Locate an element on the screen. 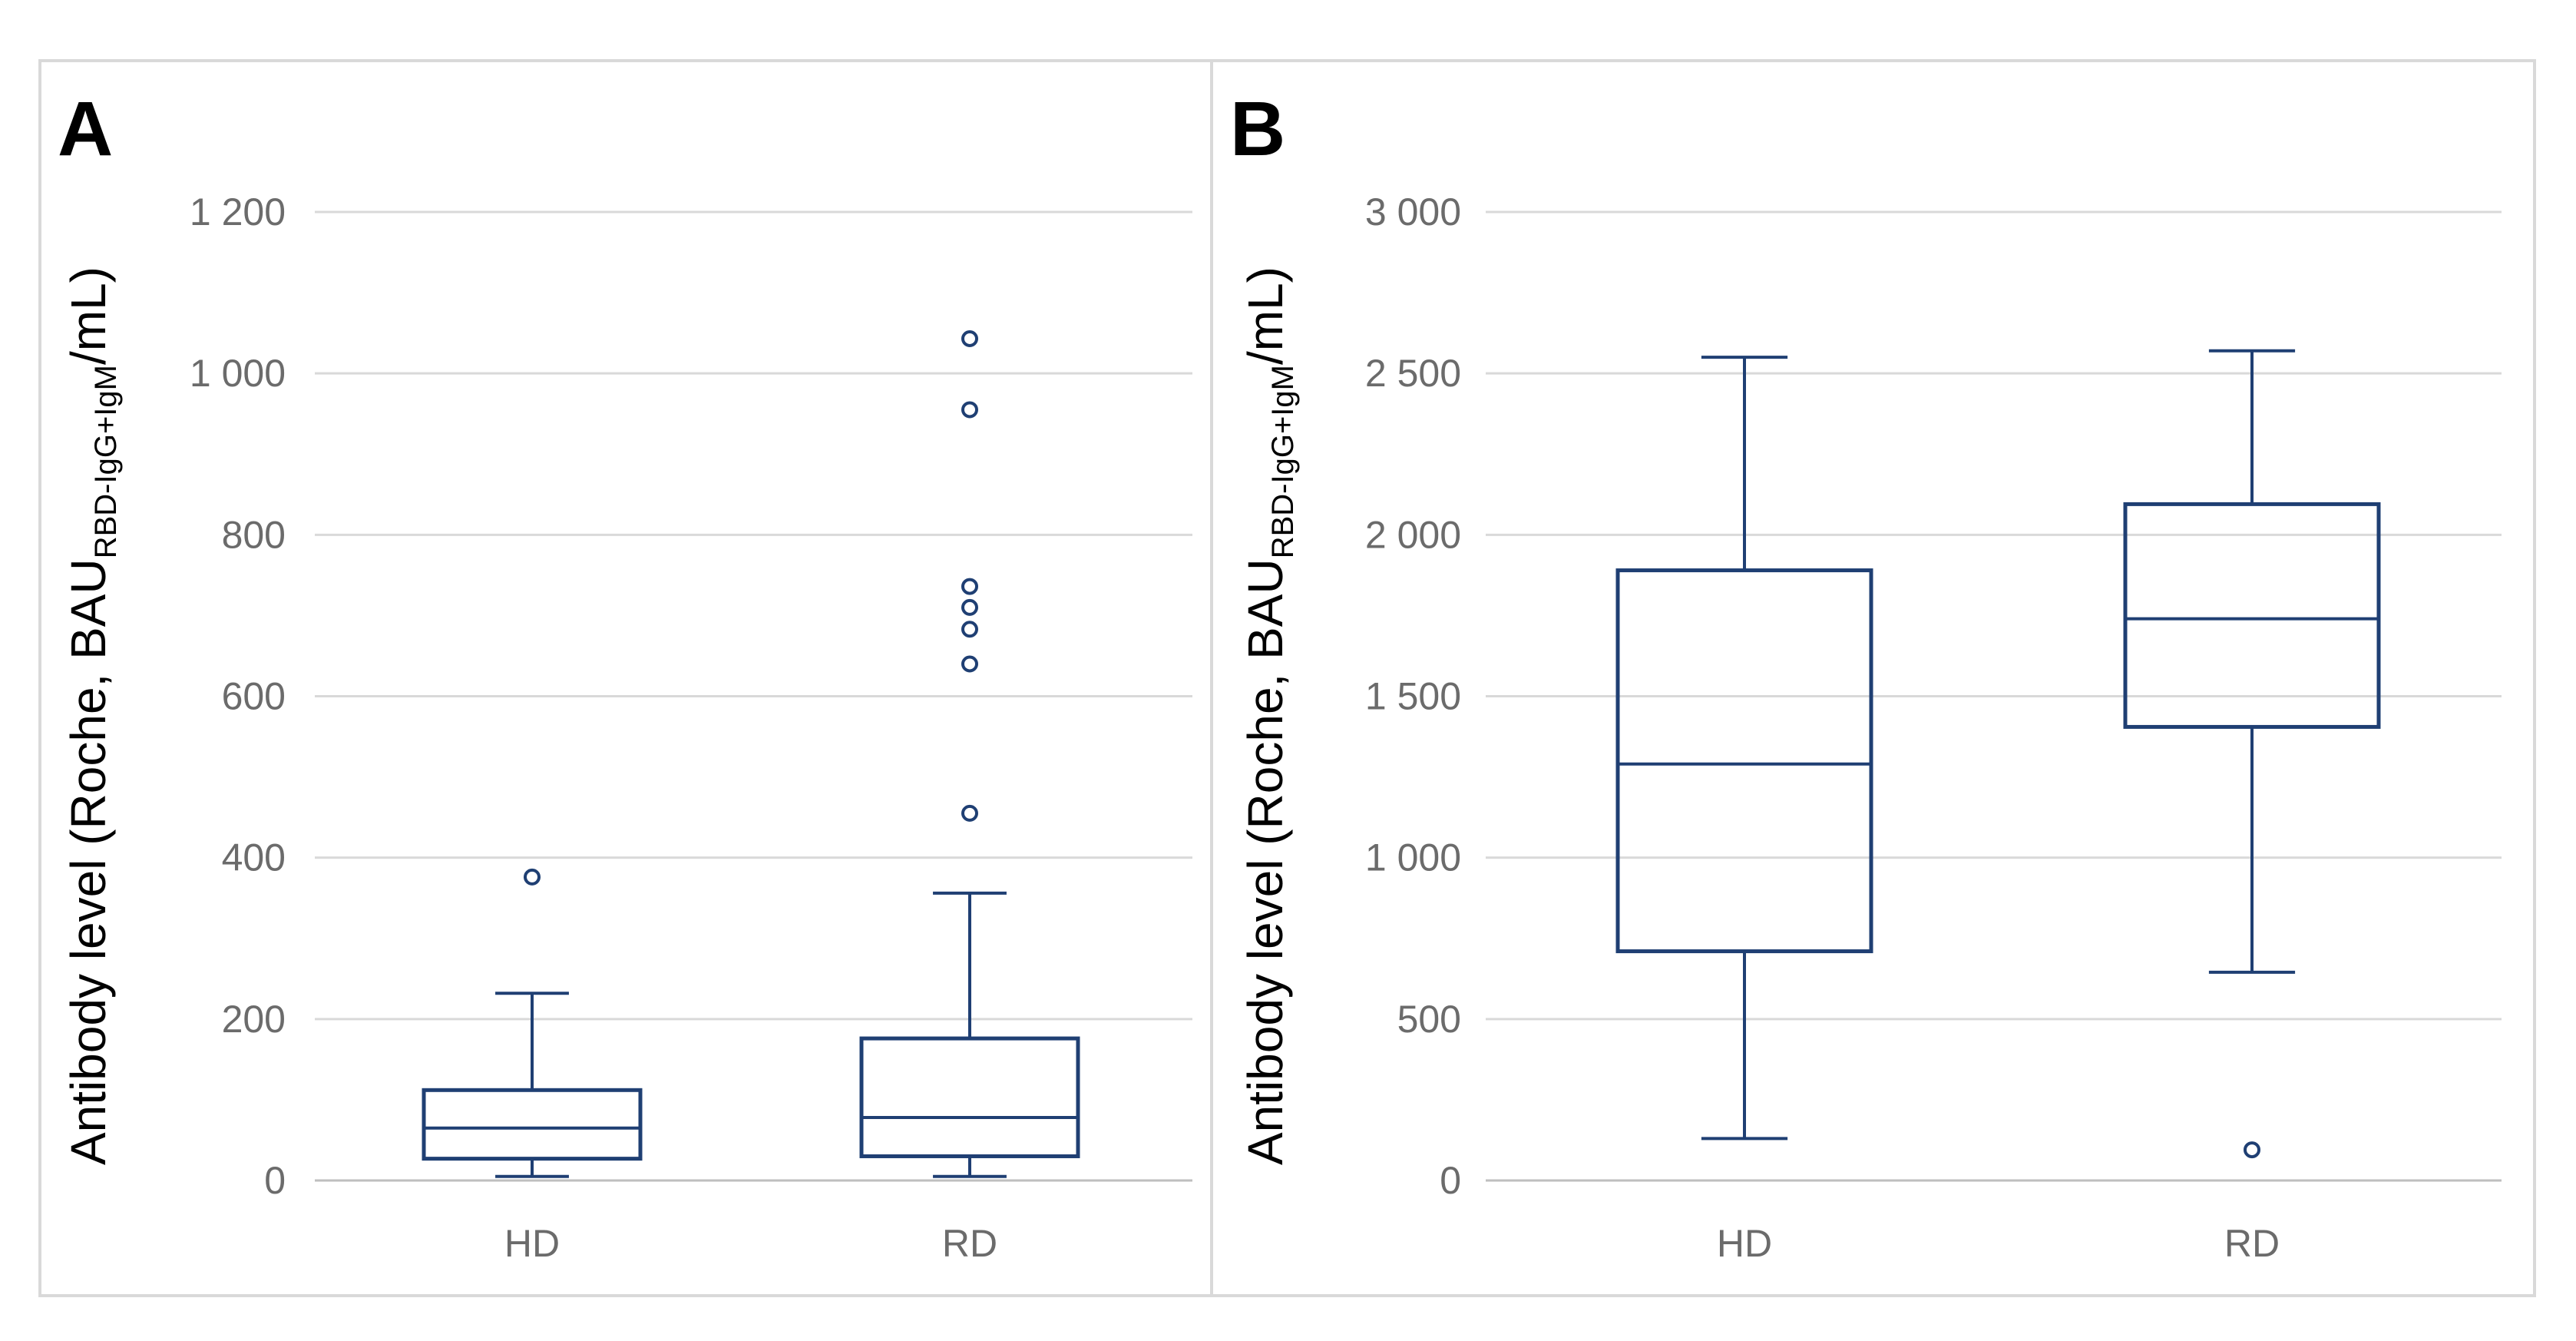 The height and width of the screenshot is (1341, 2576). panel-a-y-axis-label-suffix: /mL) is located at coordinates (88, 316).